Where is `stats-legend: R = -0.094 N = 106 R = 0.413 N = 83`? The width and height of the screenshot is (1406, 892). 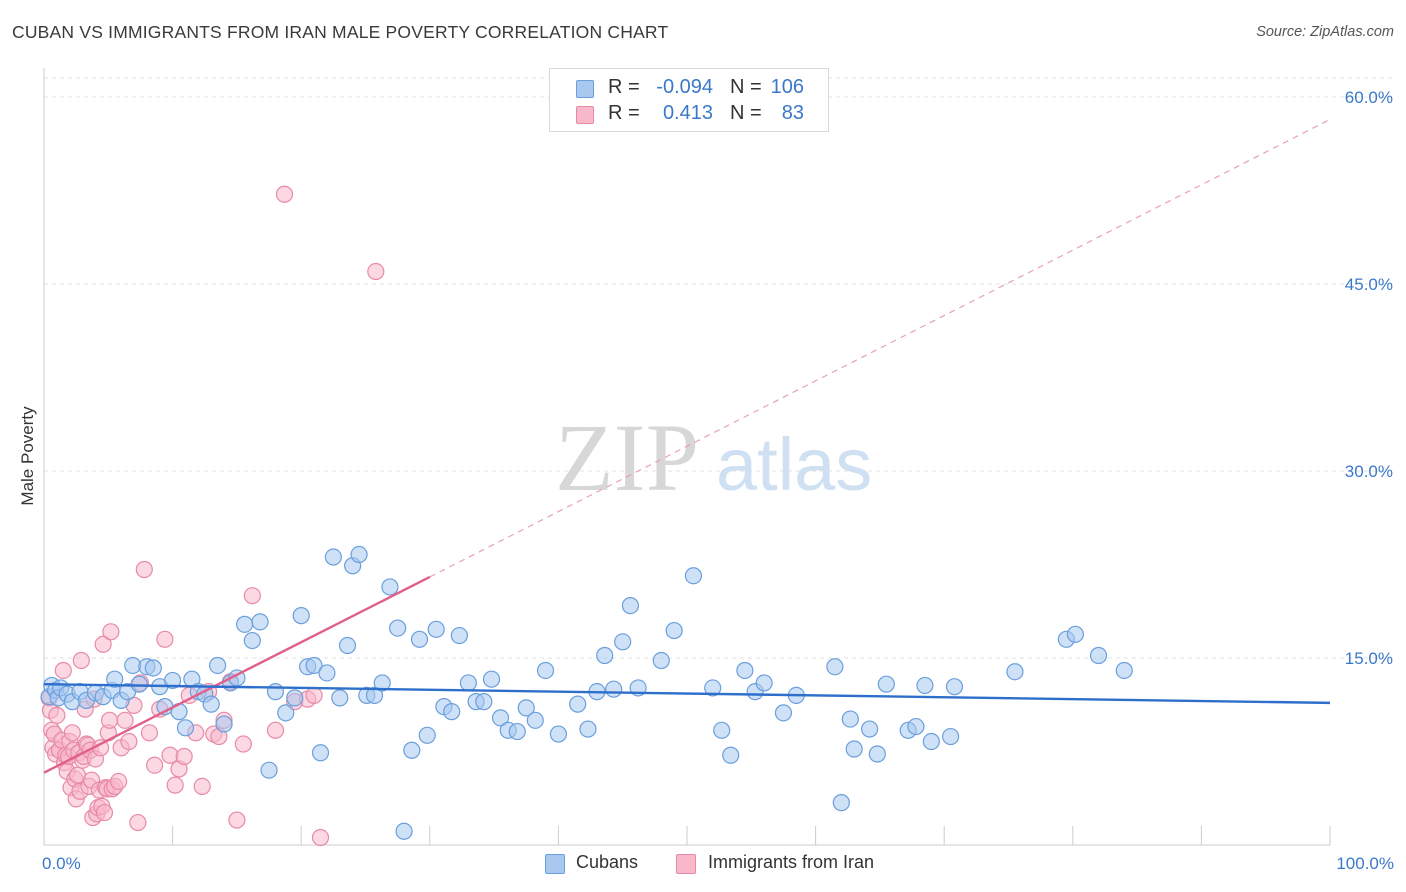 stats-legend: R = -0.094 N = 106 R = 0.413 N = 83 is located at coordinates (689, 100).